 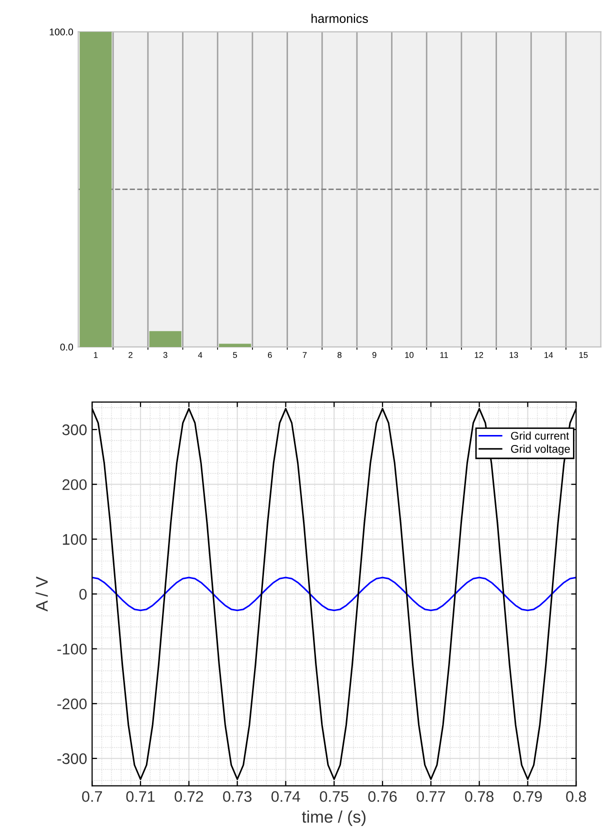 What do you see at coordinates (72, 758) in the screenshot?
I see `y-tick-label: -300` at bounding box center [72, 758].